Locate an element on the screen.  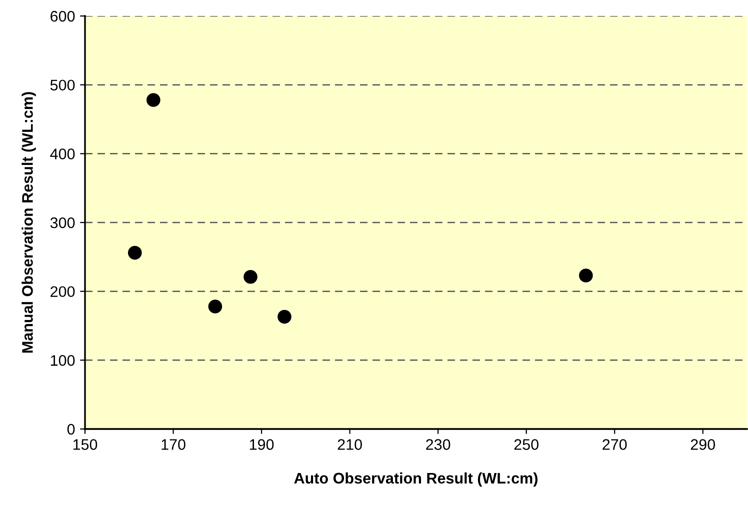
x-tick-label: 290 is located at coordinates (703, 444).